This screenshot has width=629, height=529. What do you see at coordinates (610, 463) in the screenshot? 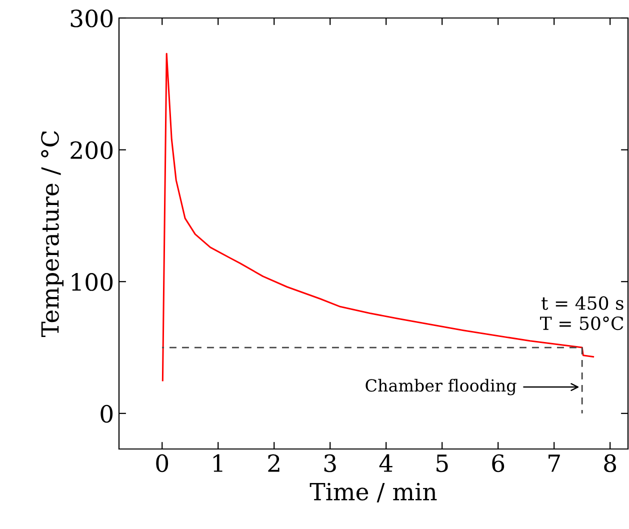
I see `x-tick-label: 8` at bounding box center [610, 463].